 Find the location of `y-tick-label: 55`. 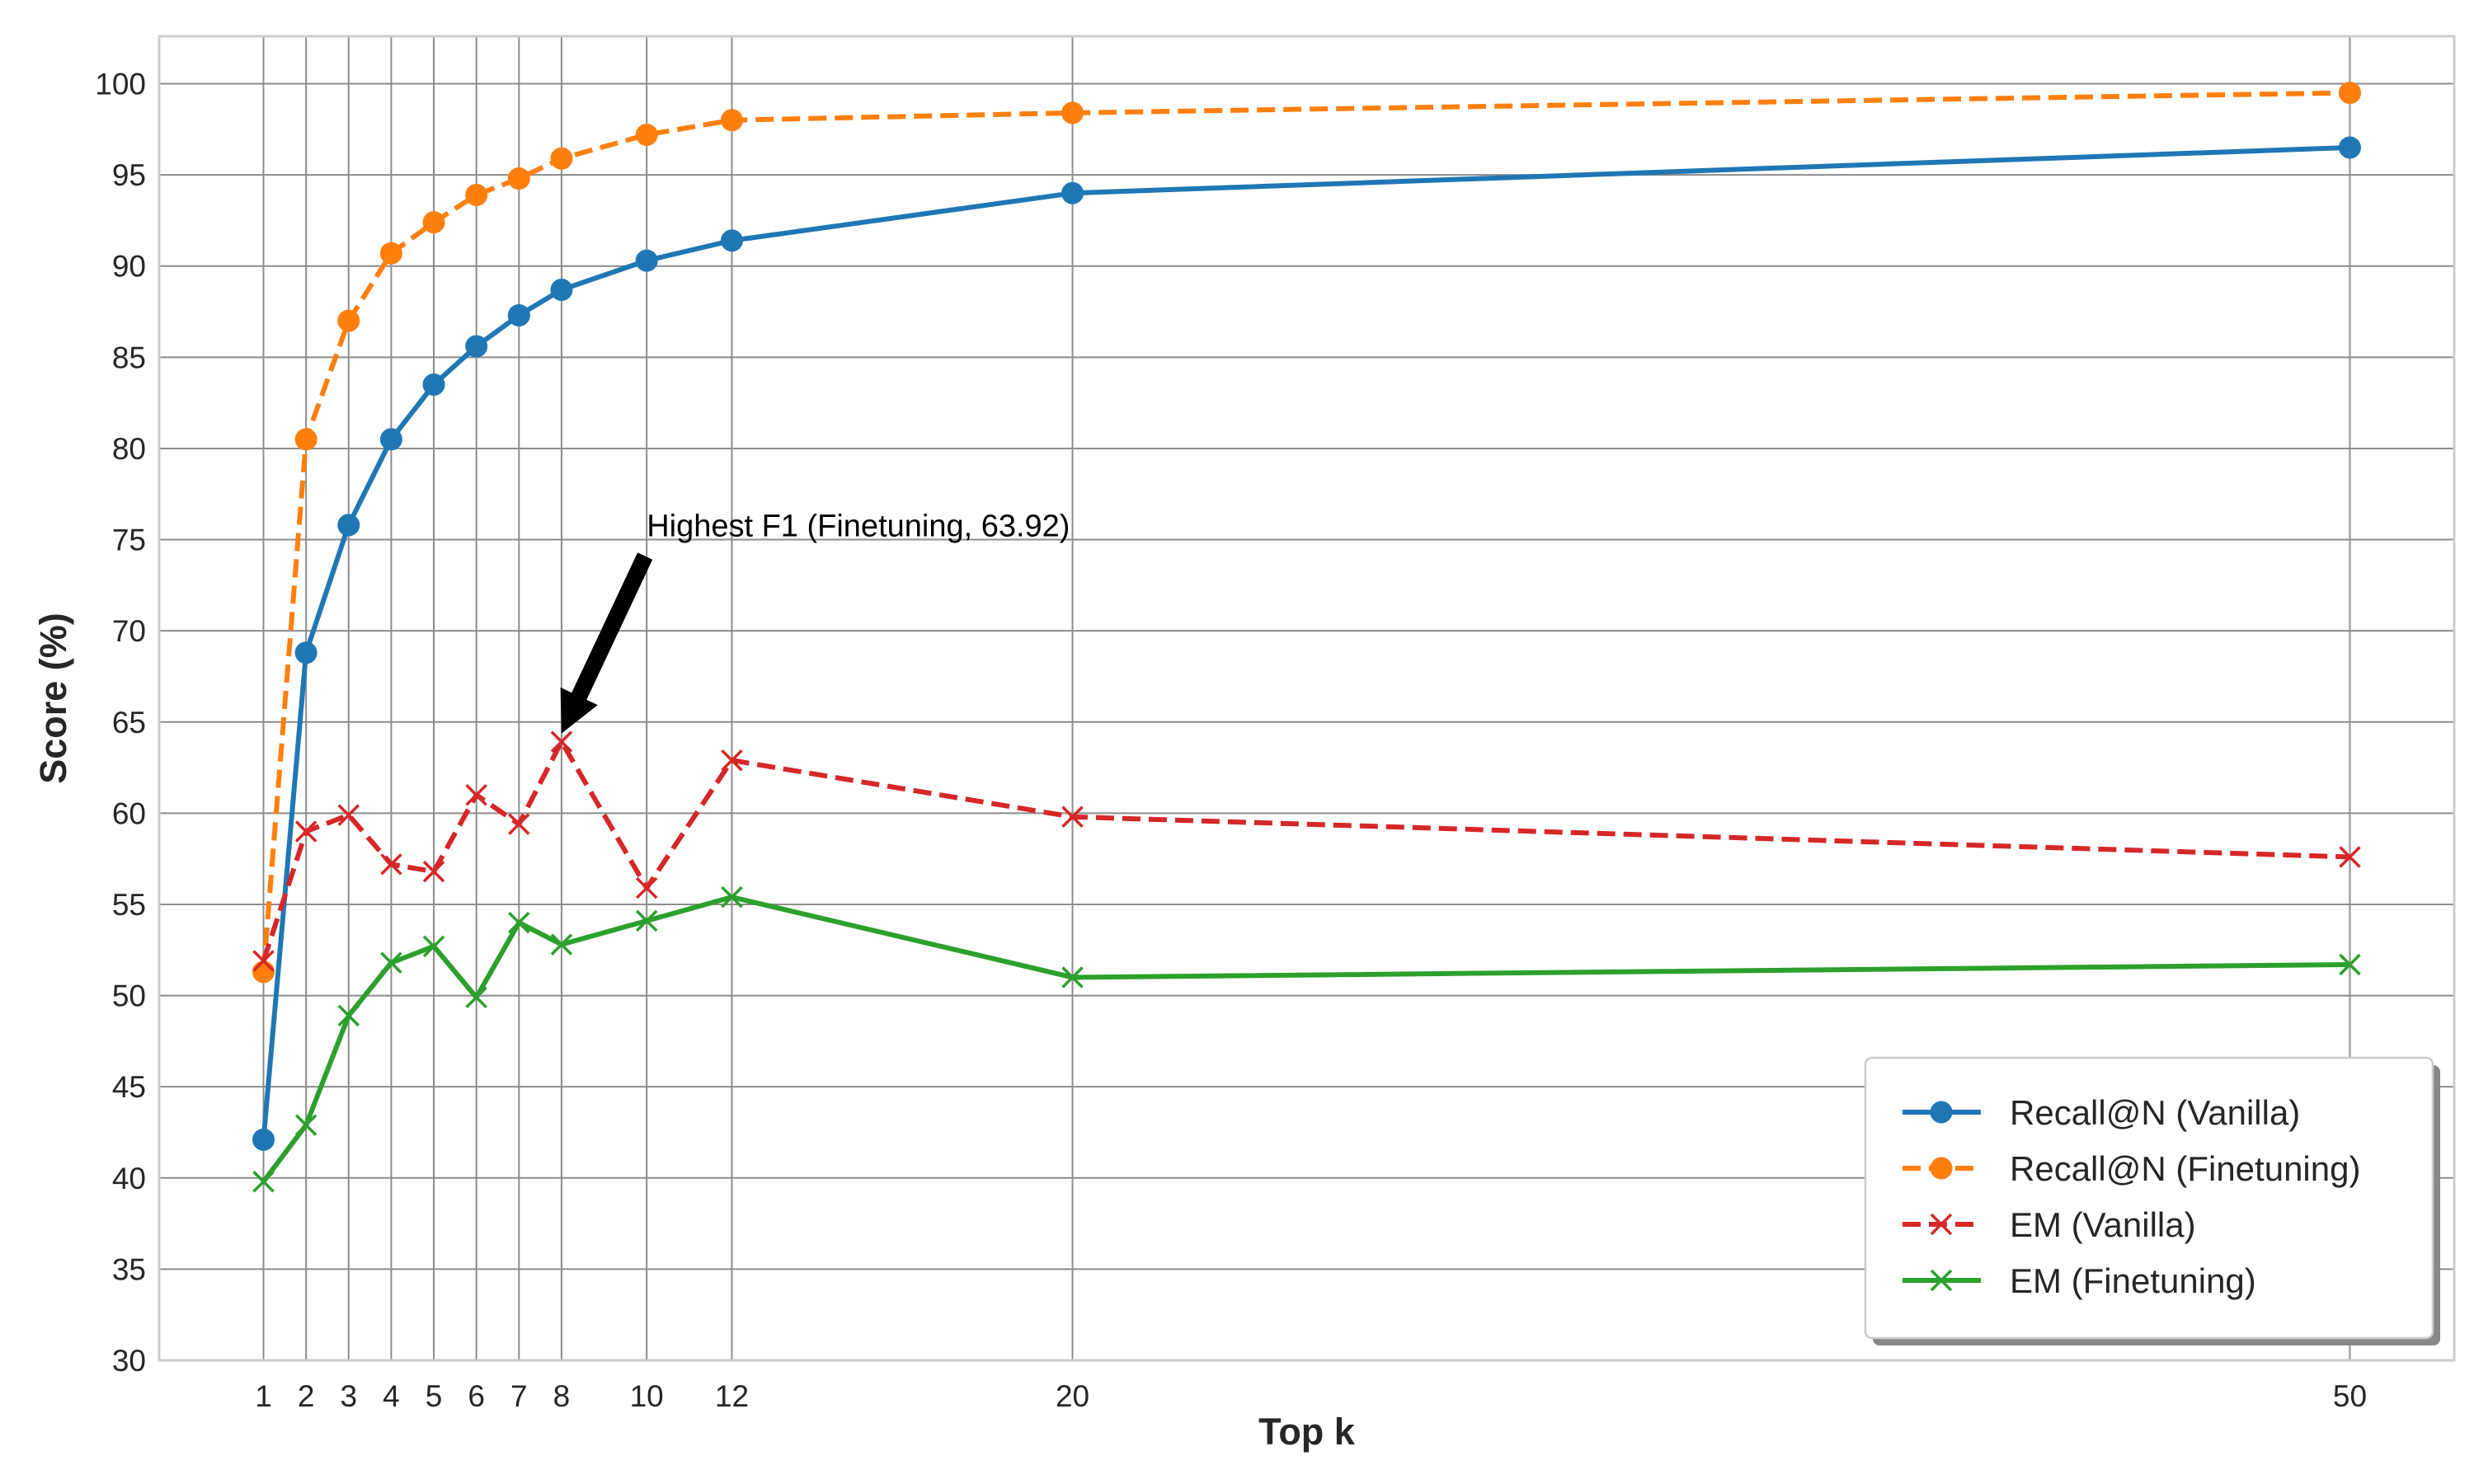

y-tick-label: 55 is located at coordinates (129, 905).